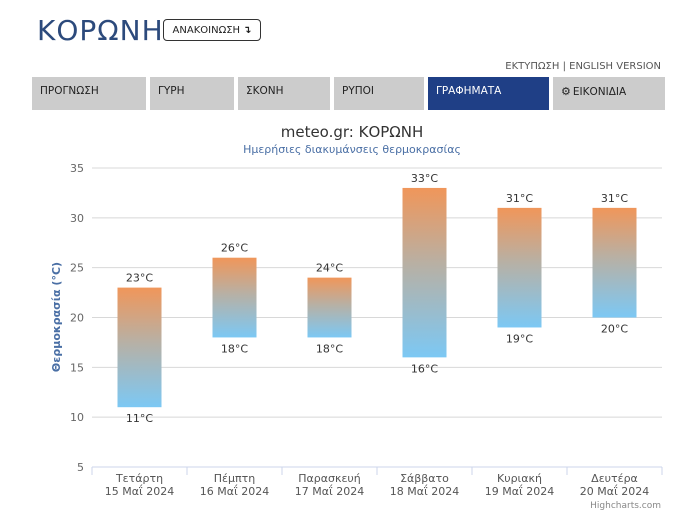 The image size is (689, 527). Describe the element at coordinates (424, 478) in the screenshot. I see `x-tick-day-label: Σάββατο` at that location.